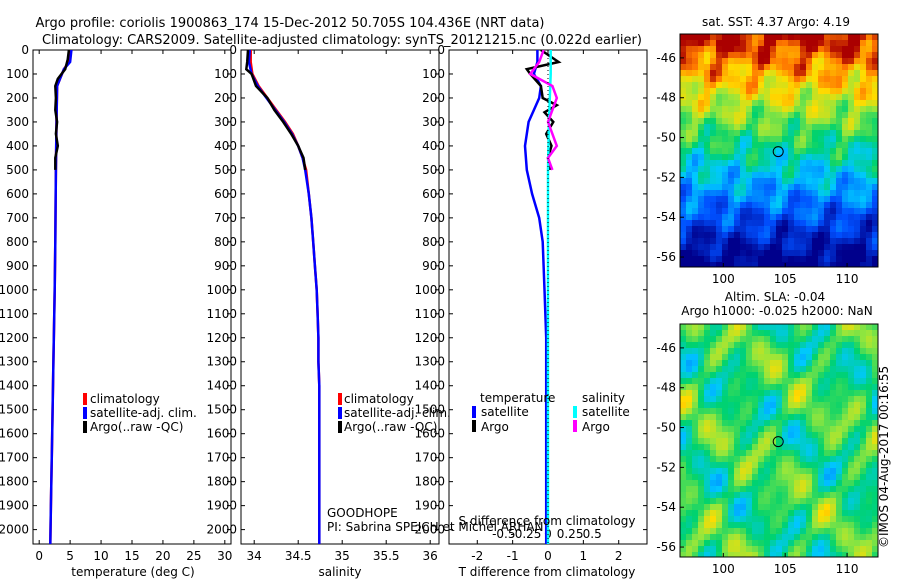  I want to click on depth-tick-label: 0, so click(233, 50).